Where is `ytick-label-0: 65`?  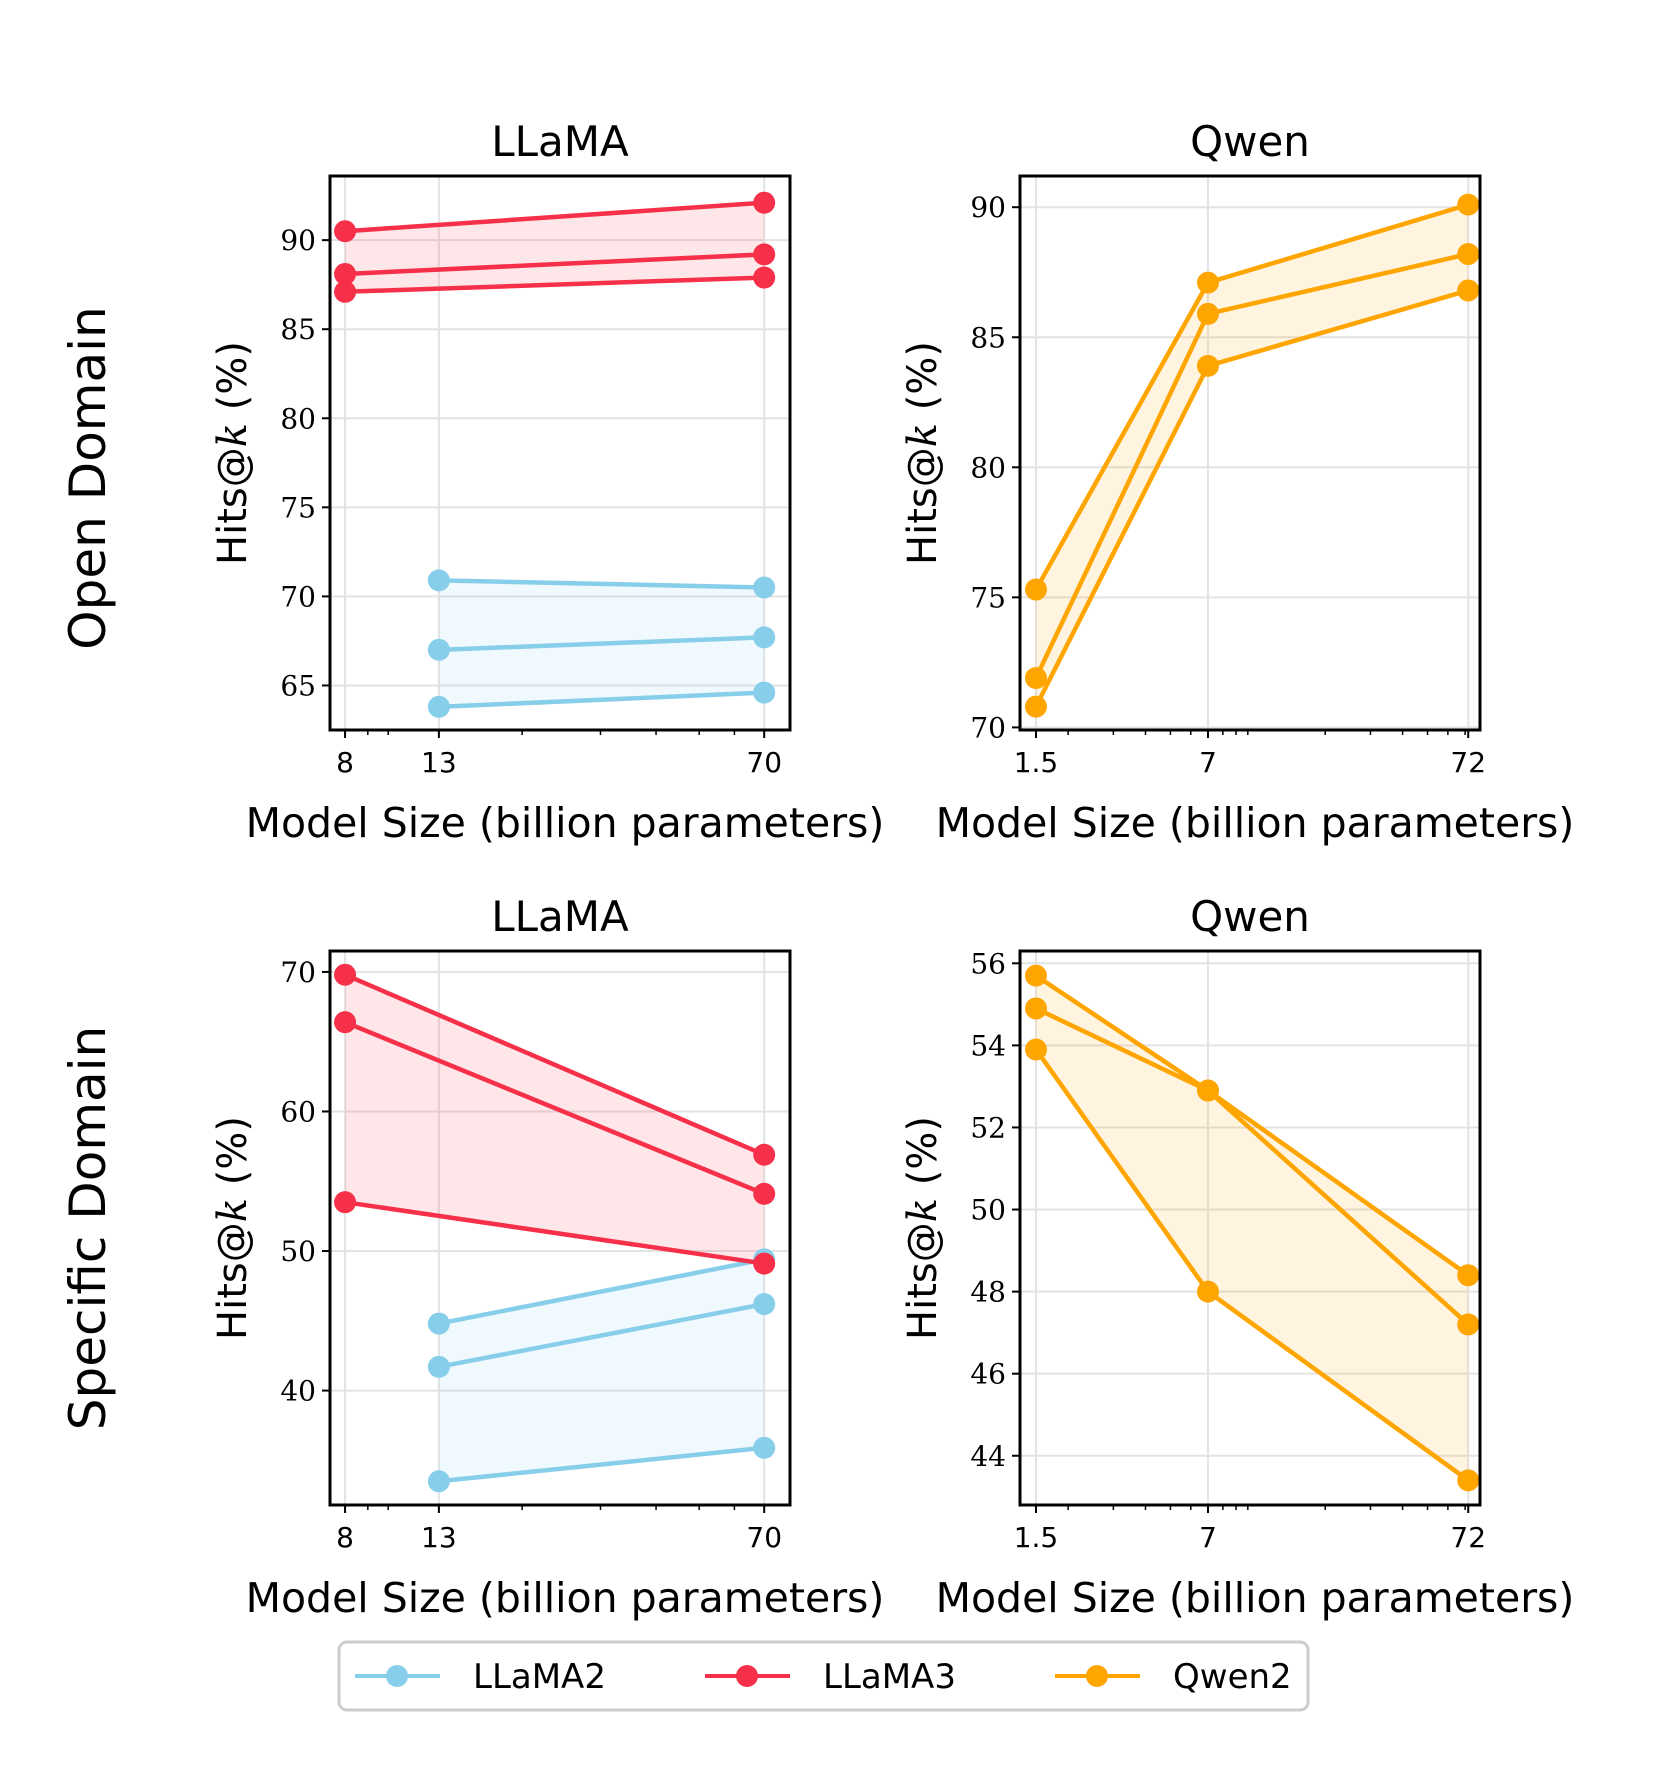 ytick-label-0: 65 is located at coordinates (298, 685).